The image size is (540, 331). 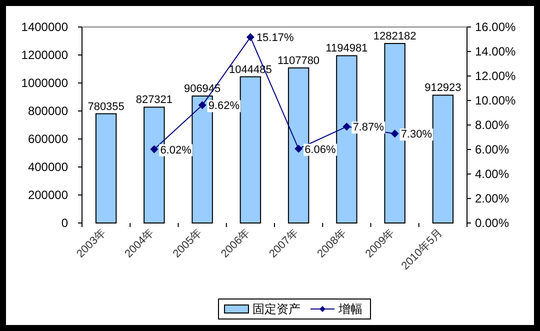 What do you see at coordinates (394, 36) in the screenshot?
I see `data-label: 1282182` at bounding box center [394, 36].